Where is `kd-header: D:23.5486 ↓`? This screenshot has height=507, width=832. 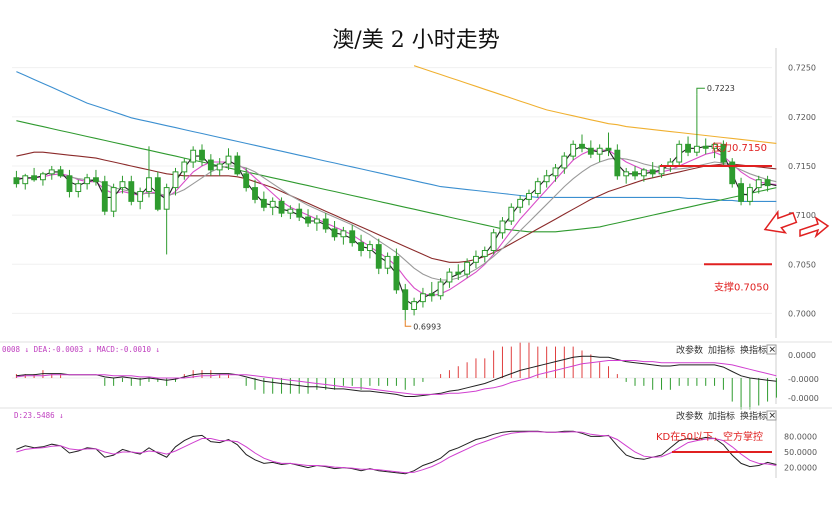
kd-header: D:23.5486 ↓ is located at coordinates (39, 415).